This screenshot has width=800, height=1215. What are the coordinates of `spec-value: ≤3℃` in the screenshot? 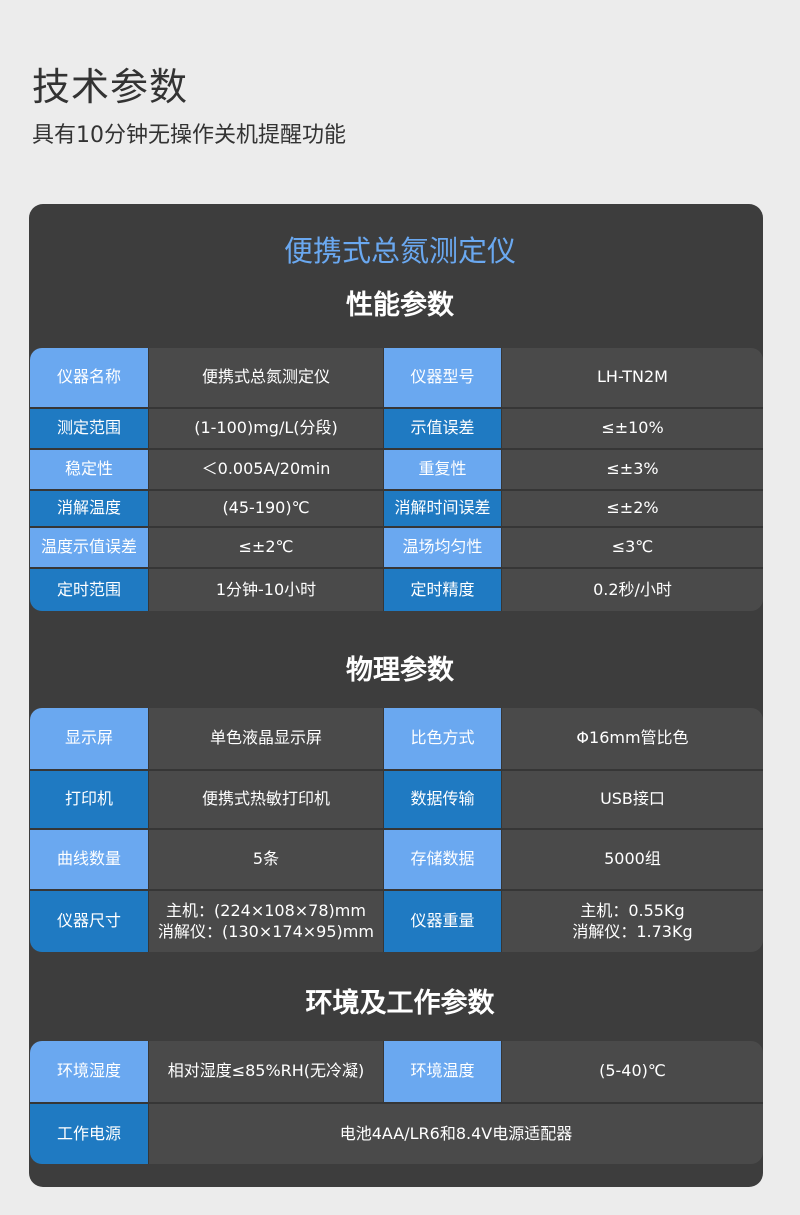 It's located at (632, 547).